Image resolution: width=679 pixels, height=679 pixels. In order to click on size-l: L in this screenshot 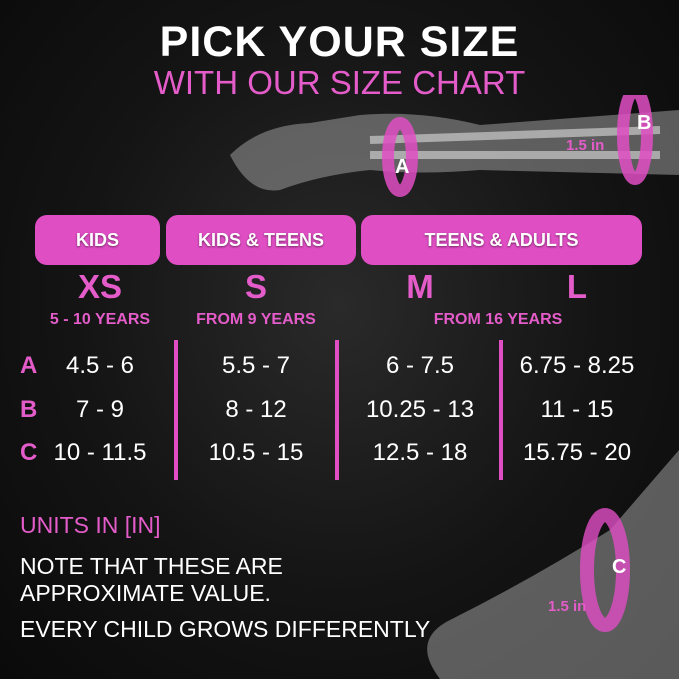, I will do `click(577, 286)`.